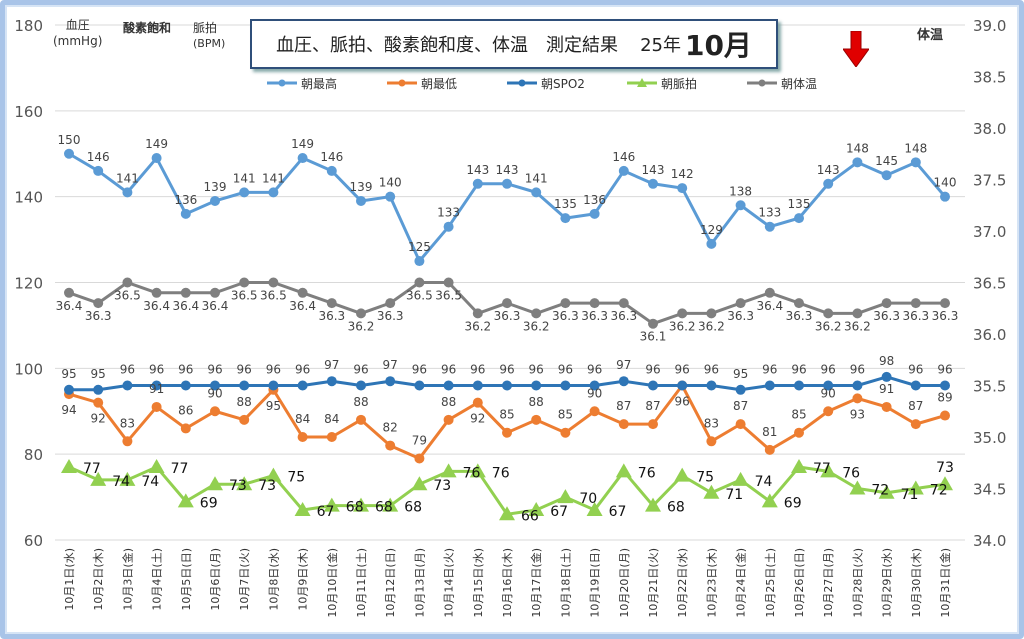 This screenshot has height=639, width=1024. I want to click on data-label: 88, so click(448, 402).